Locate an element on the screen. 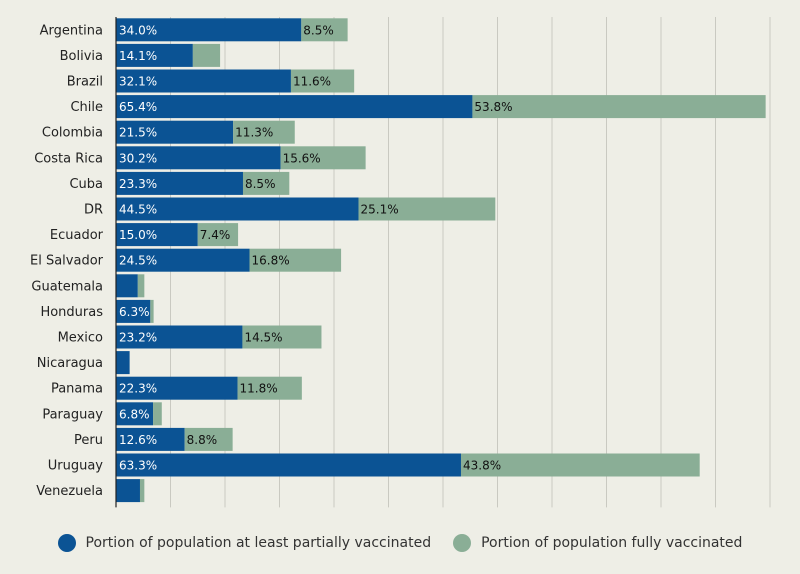 Image resolution: width=800 pixels, height=574 pixels. category-label-peru: Peru is located at coordinates (88, 440).